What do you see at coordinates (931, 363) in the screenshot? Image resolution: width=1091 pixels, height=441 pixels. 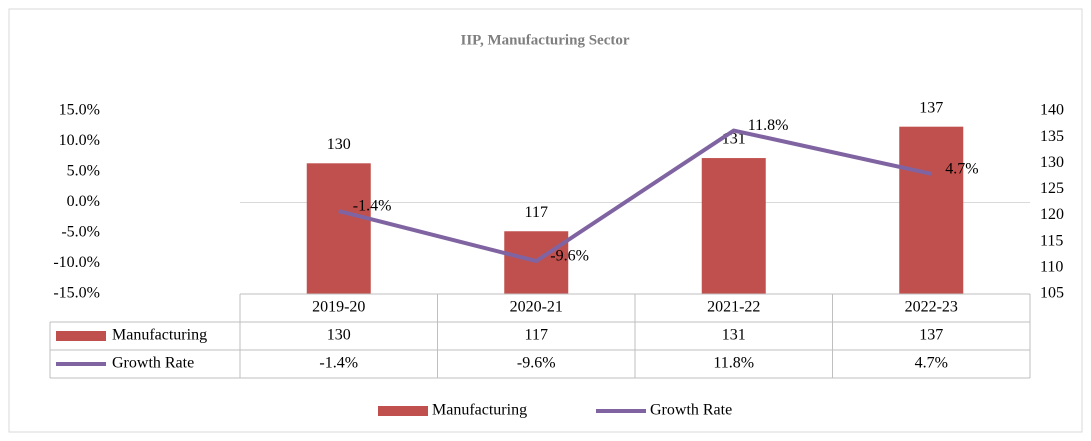 I see `table-cell: 4.7%` at bounding box center [931, 363].